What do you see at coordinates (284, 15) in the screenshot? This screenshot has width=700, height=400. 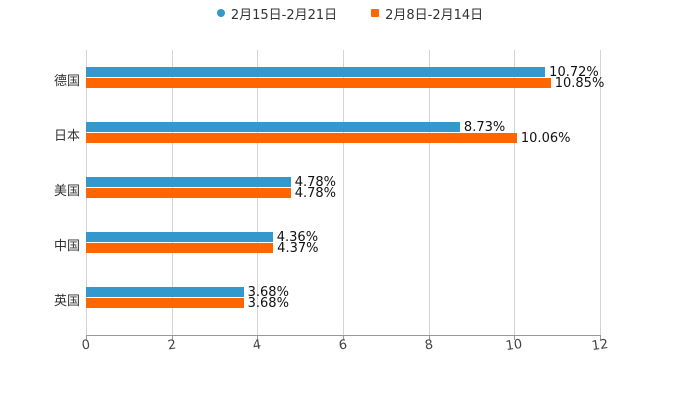 I see `legend-label: 2月15日-2月21日` at bounding box center [284, 15].